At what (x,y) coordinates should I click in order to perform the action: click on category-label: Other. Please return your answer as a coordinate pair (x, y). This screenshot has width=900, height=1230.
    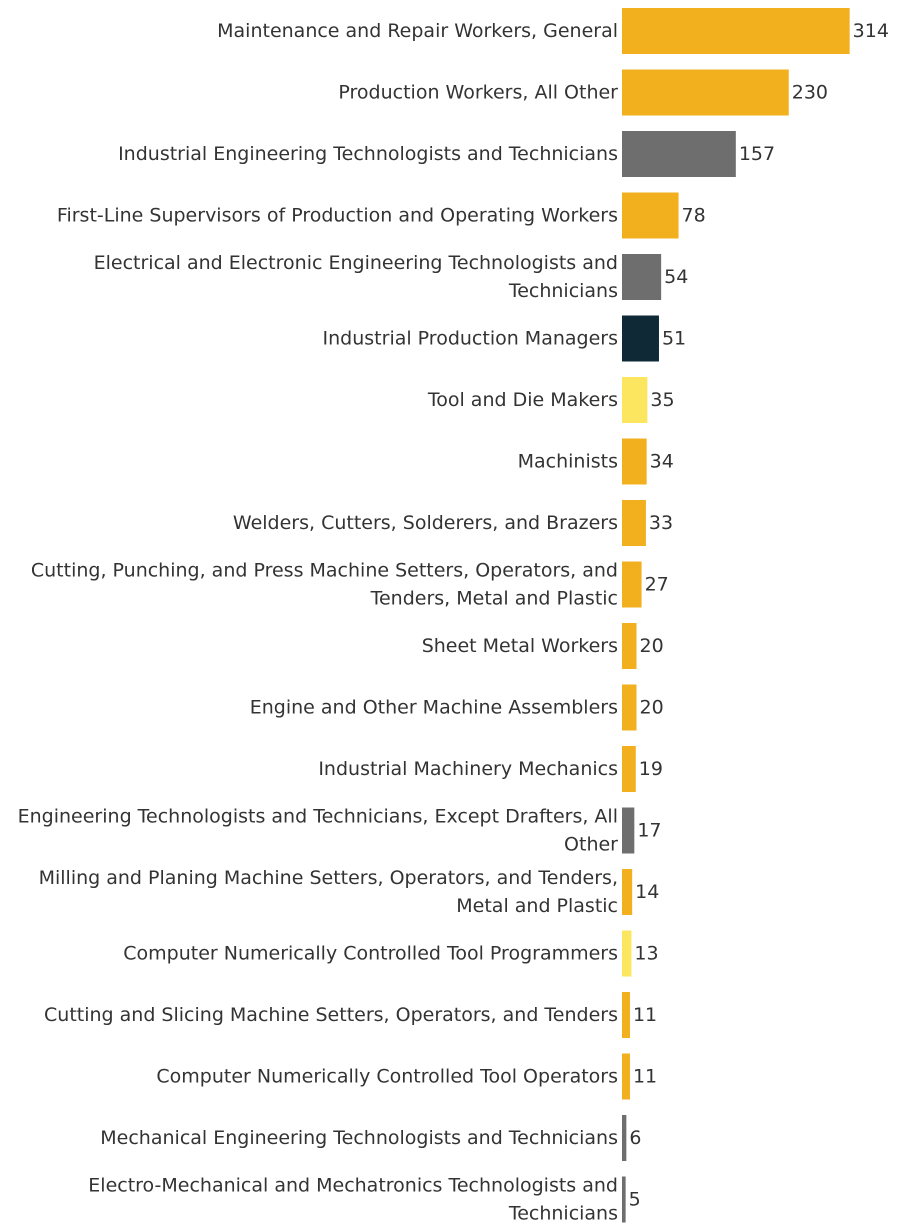
    Looking at the image, I should click on (591, 845).